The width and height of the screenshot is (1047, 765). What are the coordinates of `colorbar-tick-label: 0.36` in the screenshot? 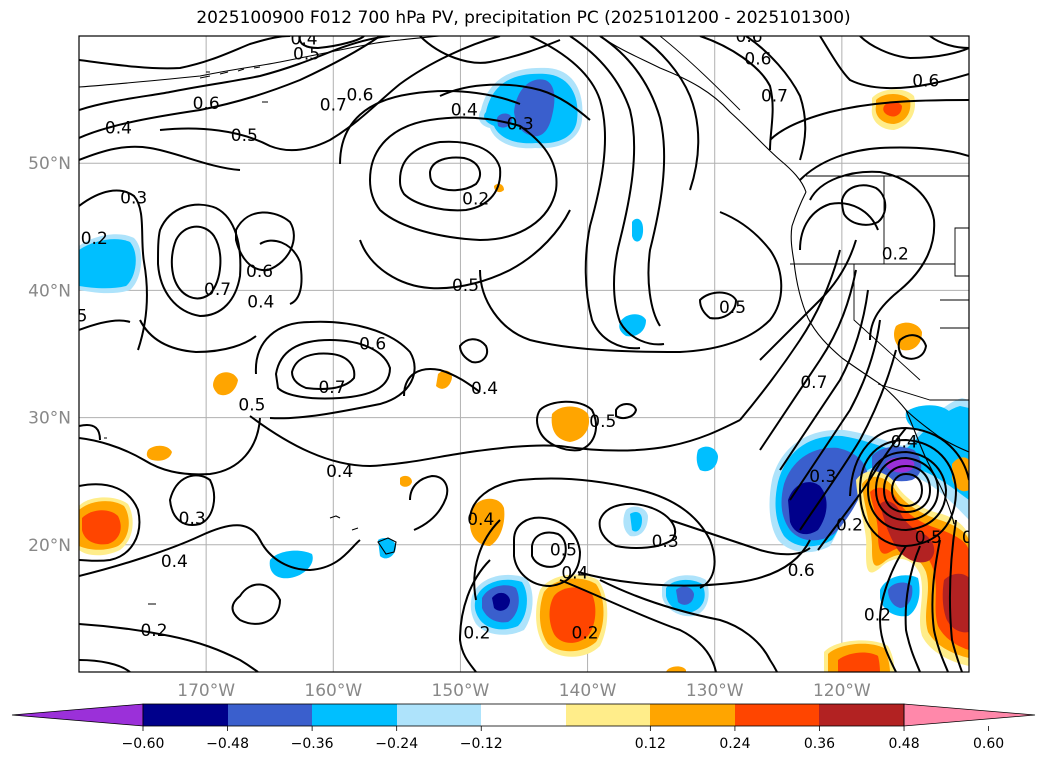 It's located at (819, 744).